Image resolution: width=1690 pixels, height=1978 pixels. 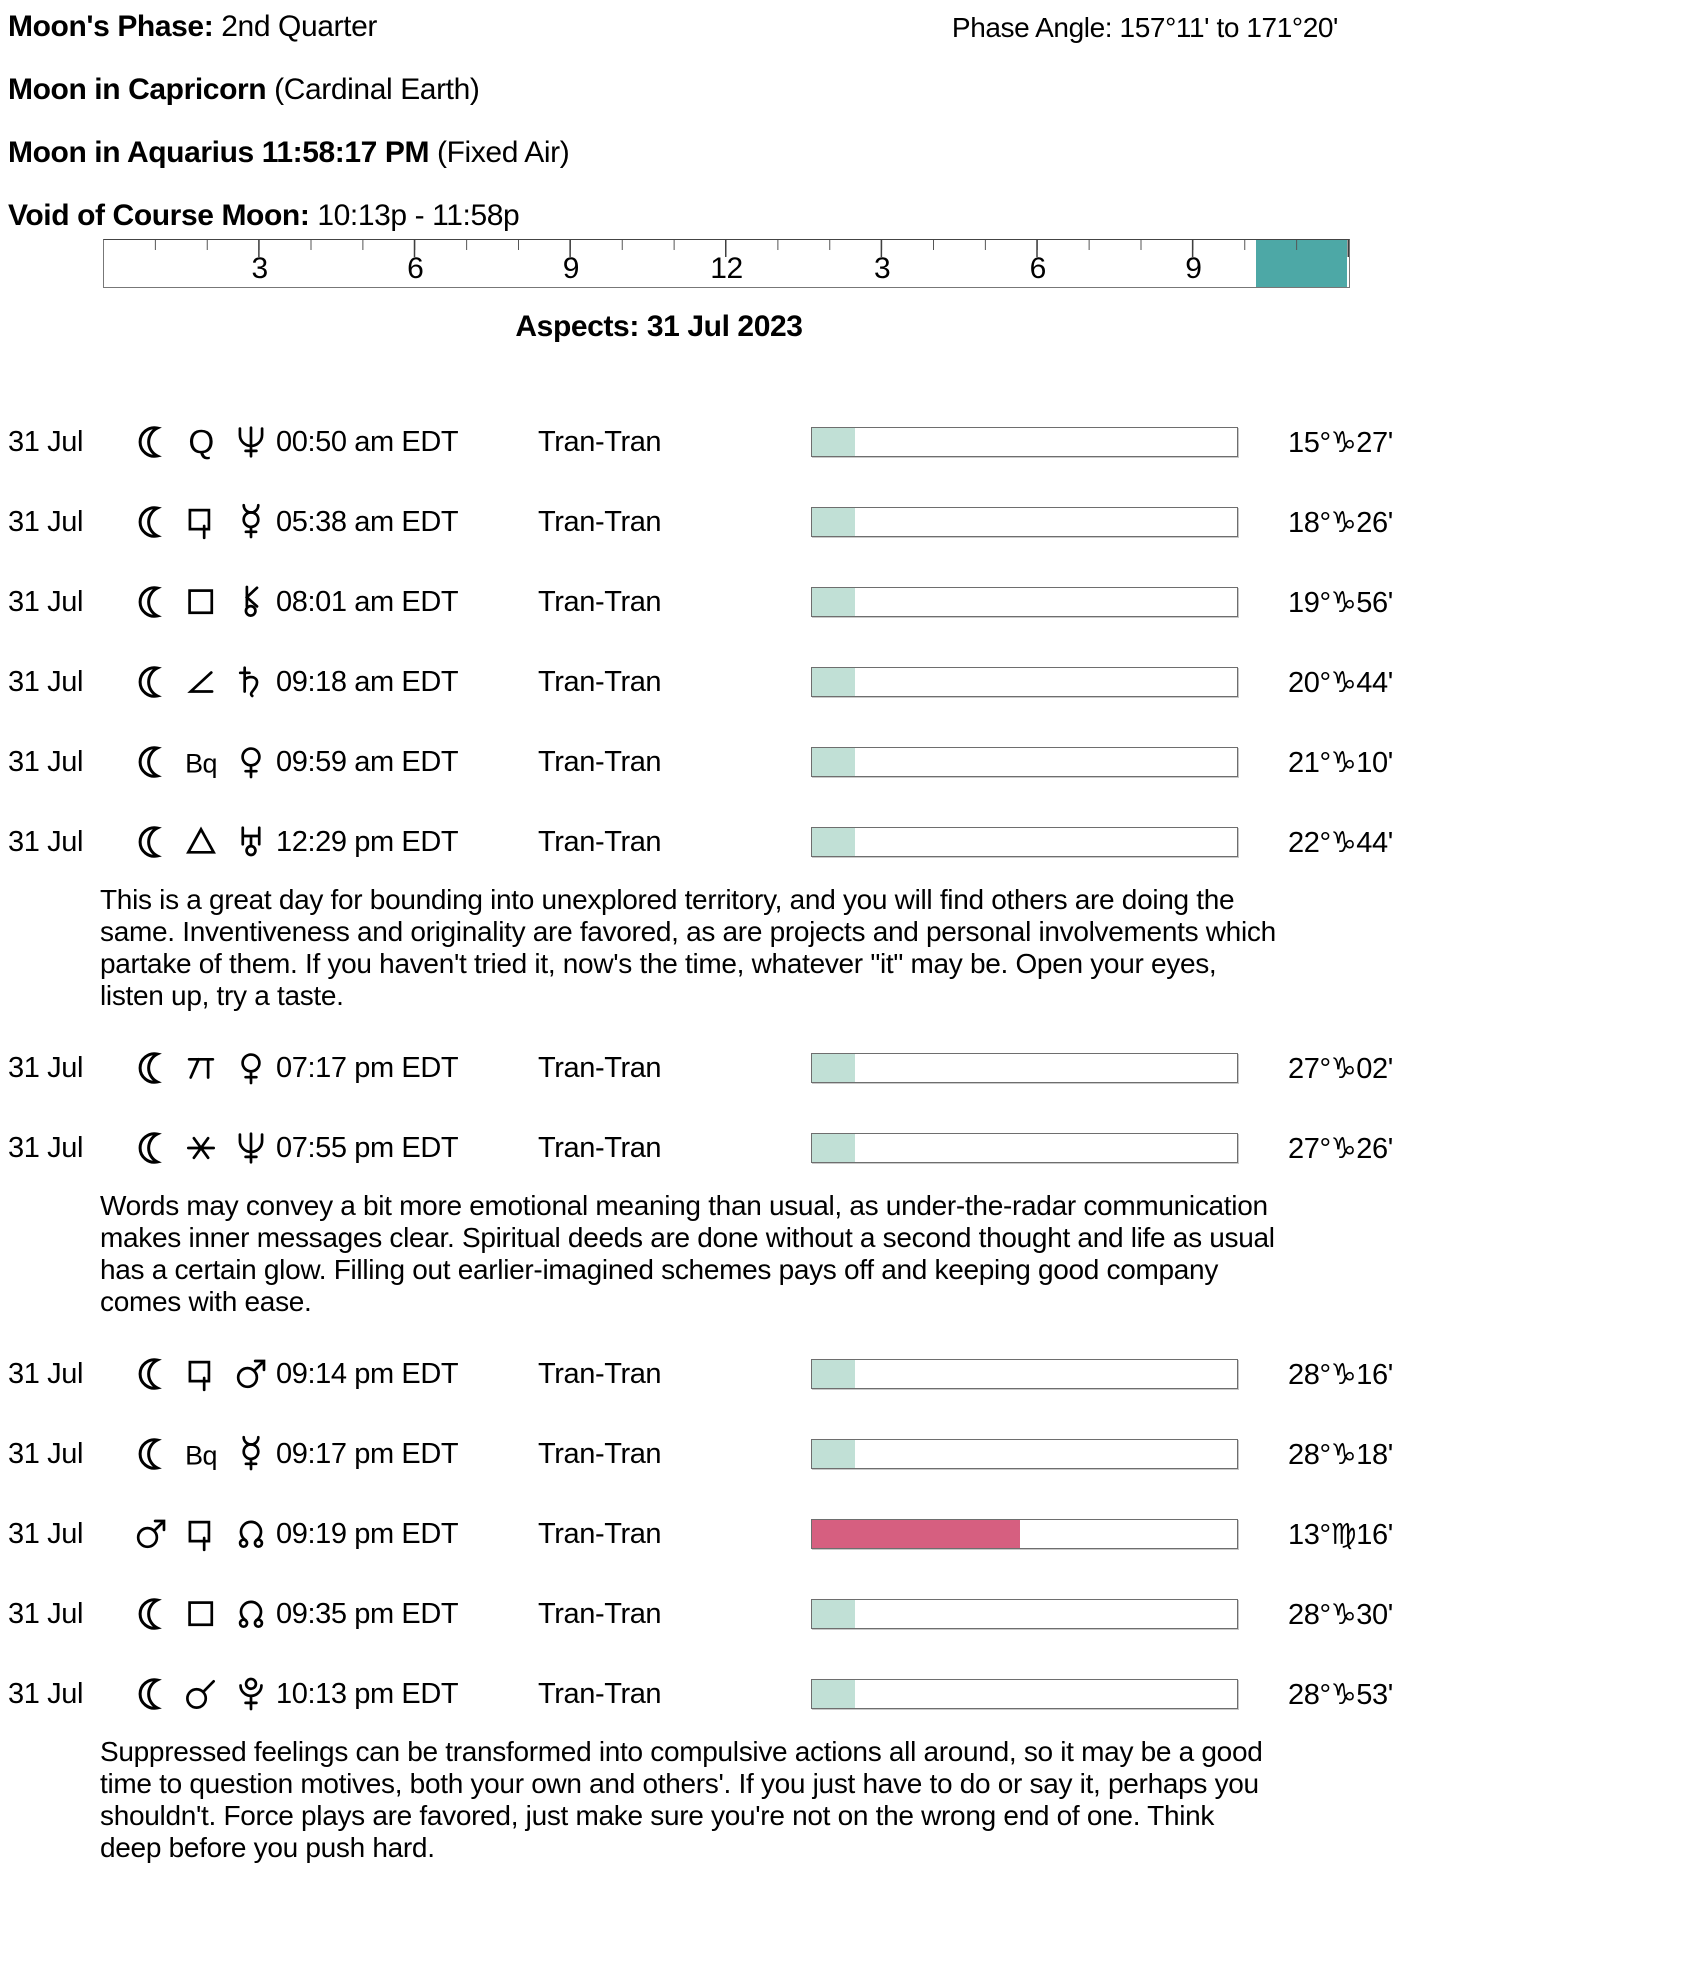 What do you see at coordinates (733, 167) in the screenshot?
I see `moon-sign-line-2: Moon in Aquarius 11:58:17 PM (Fixed Air)` at bounding box center [733, 167].